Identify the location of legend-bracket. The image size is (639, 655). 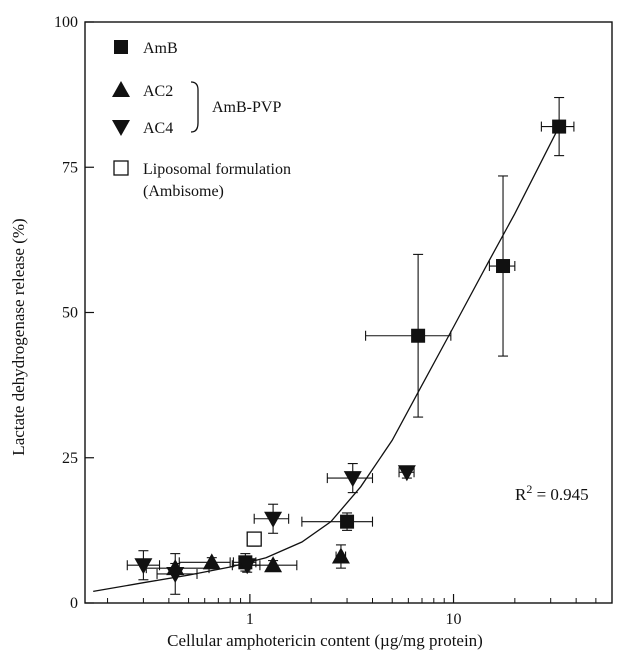
(194, 107).